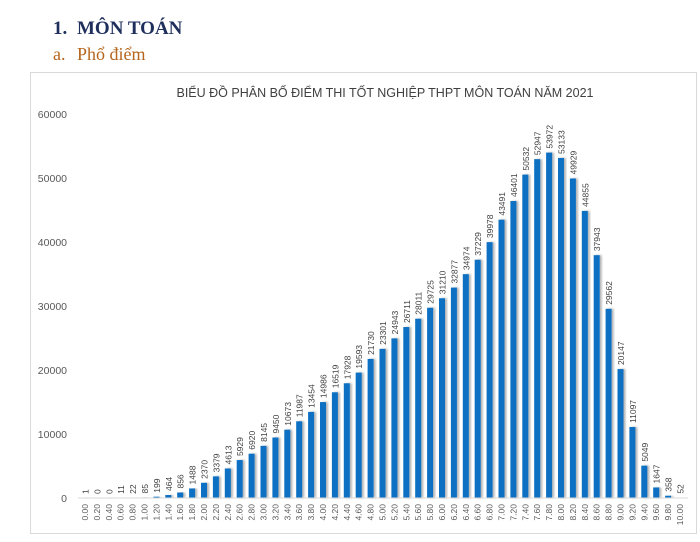 This screenshot has height=542, width=700. I want to click on data-label: 0, so click(97, 491).